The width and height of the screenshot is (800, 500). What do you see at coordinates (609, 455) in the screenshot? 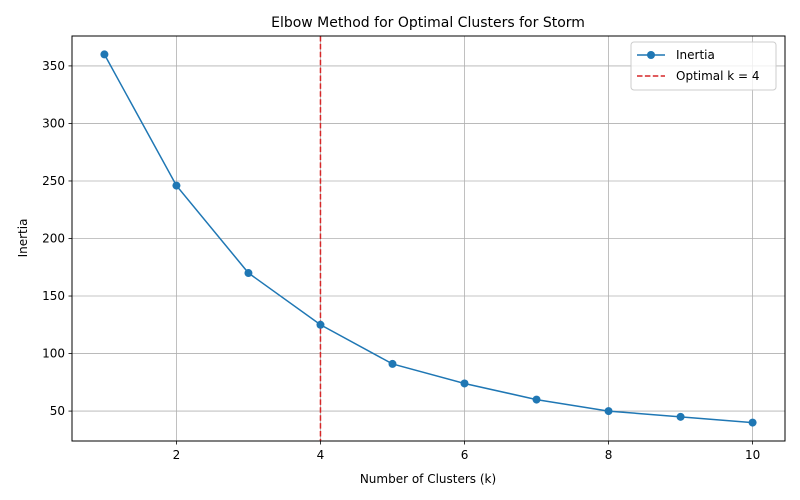
I see `x-tick-label: 8` at bounding box center [609, 455].